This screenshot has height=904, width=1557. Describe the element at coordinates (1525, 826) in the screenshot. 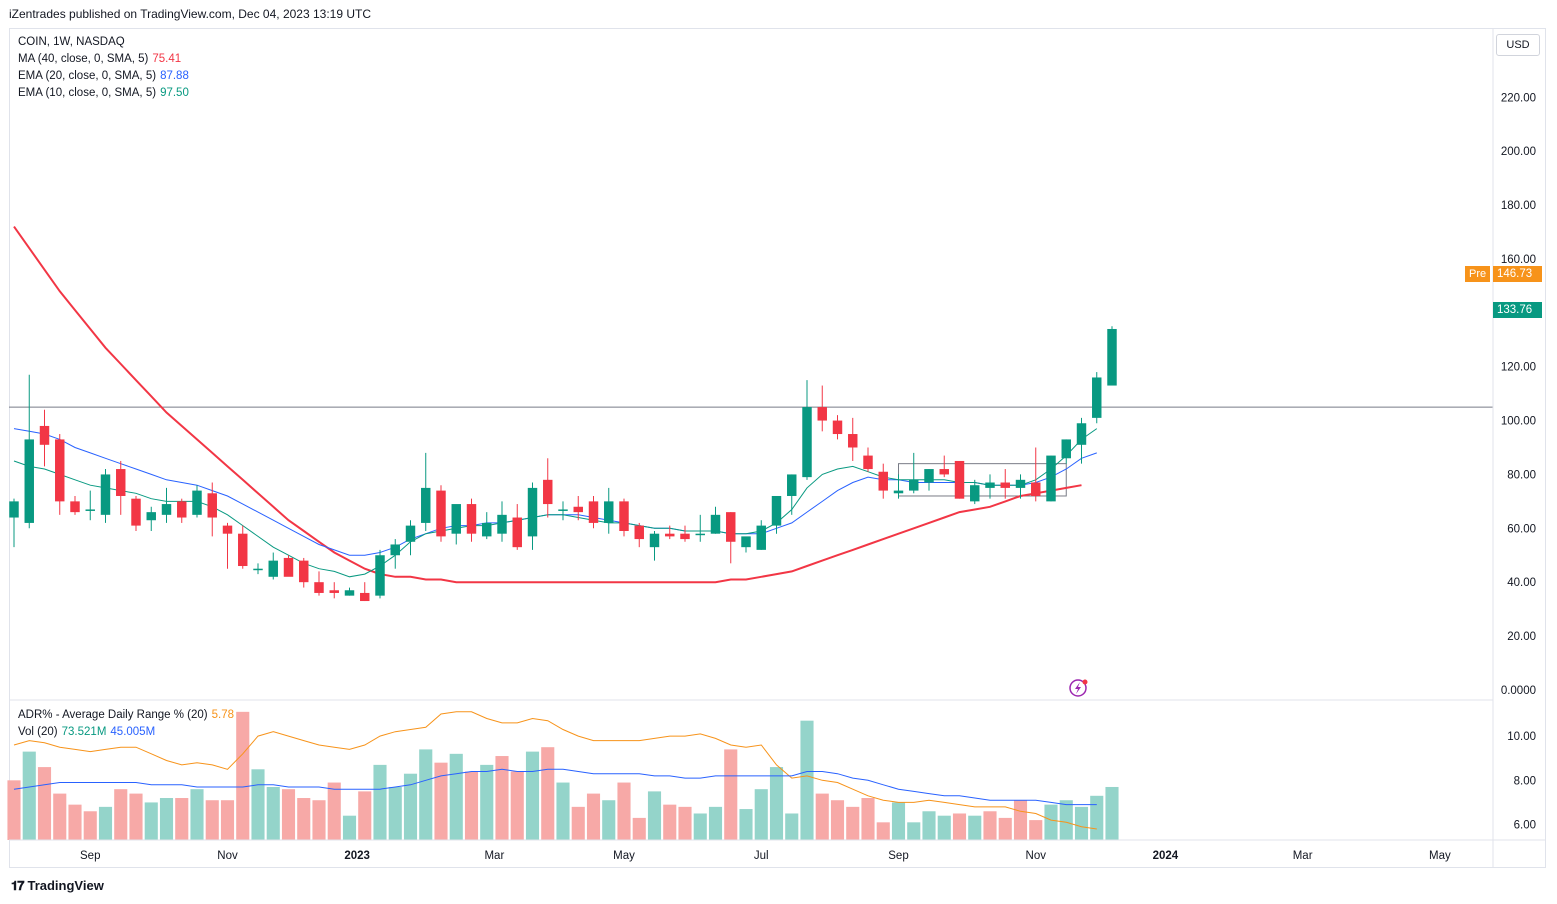

I see `adr-tick-label: 6.00` at that location.